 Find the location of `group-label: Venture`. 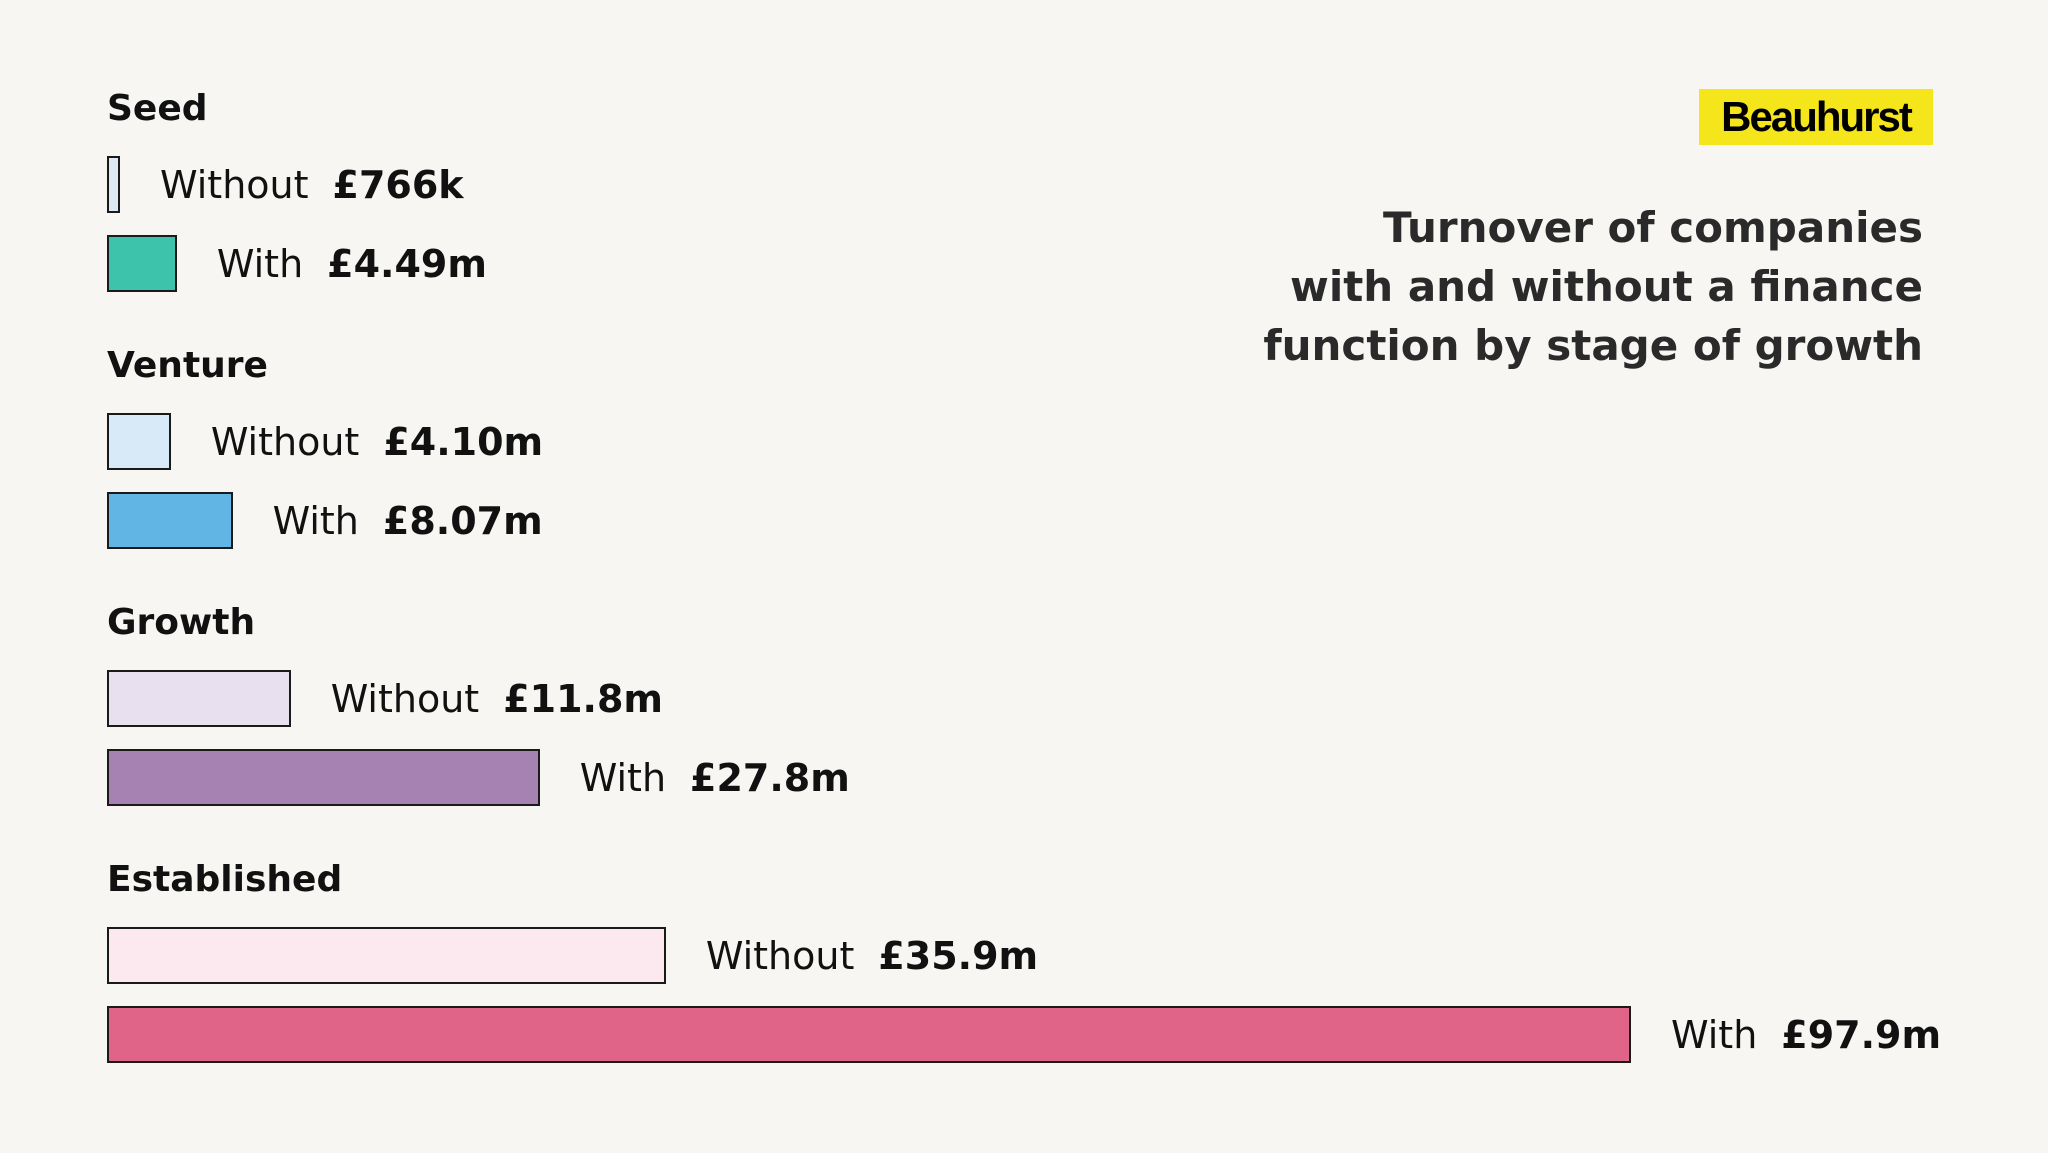

group-label: Venture is located at coordinates (187, 365).